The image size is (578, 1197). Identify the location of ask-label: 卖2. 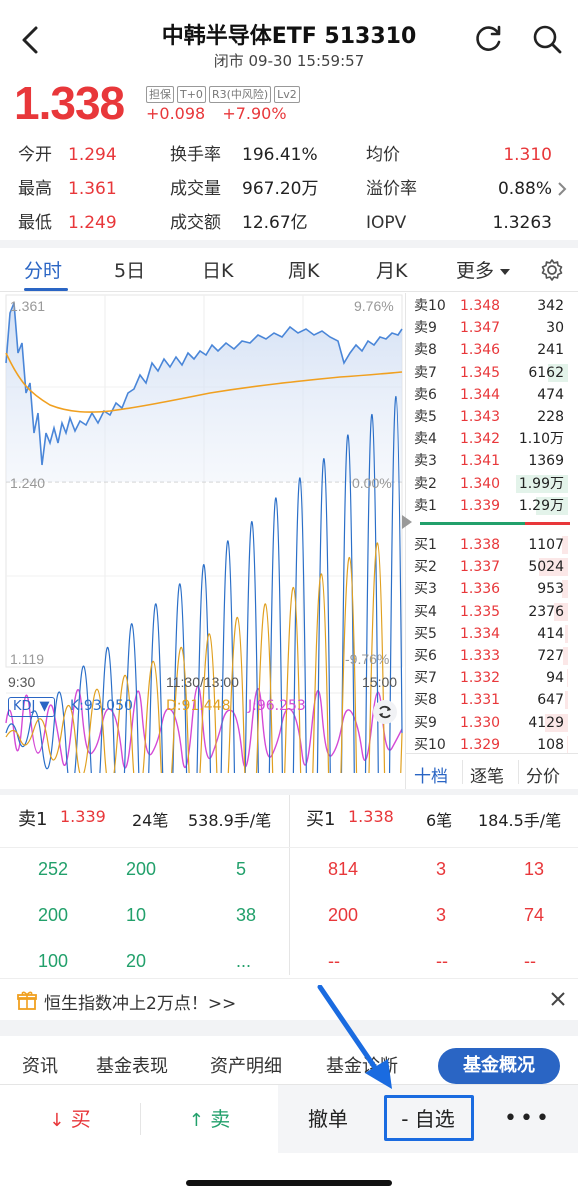
(425, 483).